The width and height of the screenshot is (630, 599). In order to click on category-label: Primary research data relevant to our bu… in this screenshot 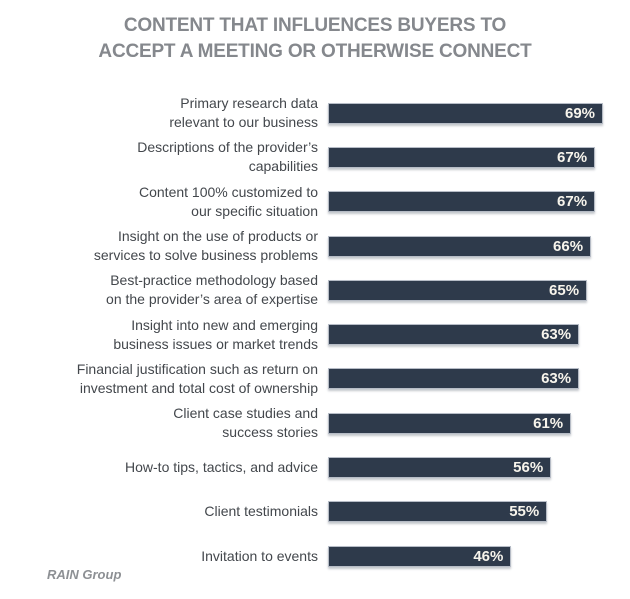, I will do `click(243, 113)`.